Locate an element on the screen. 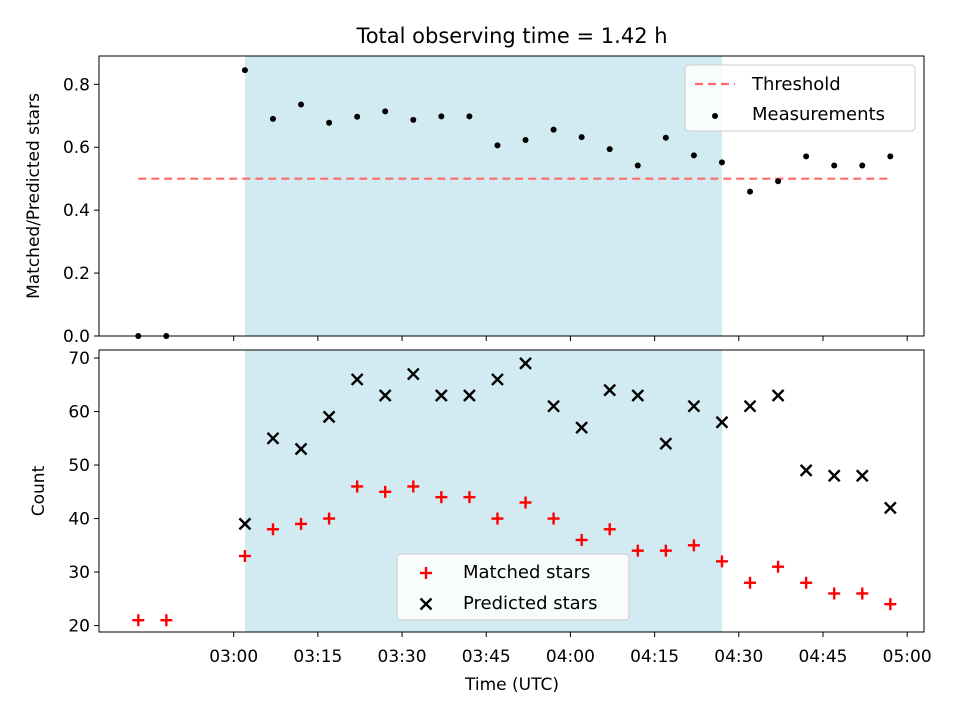  legend-matched-swatch is located at coordinates (426, 573).